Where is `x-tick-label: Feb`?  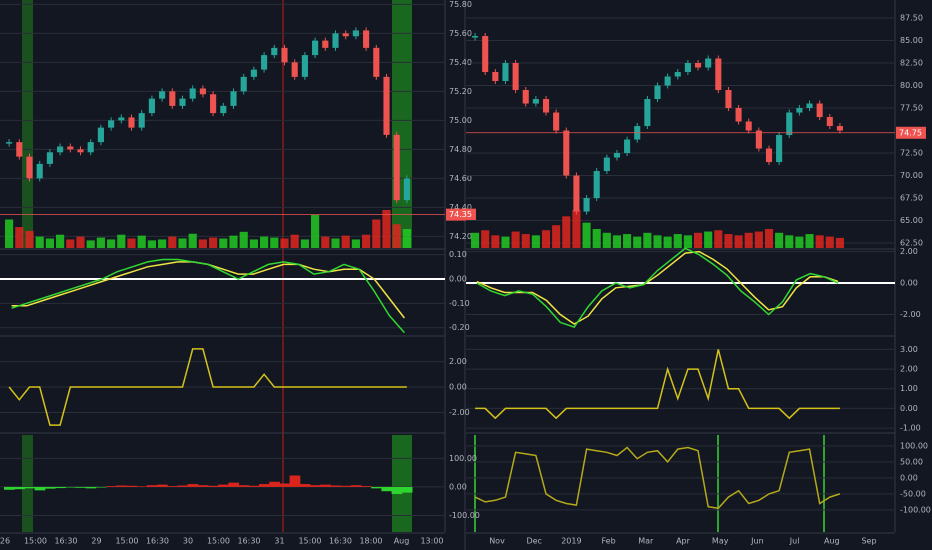
x-tick-label: Feb is located at coordinates (609, 541).